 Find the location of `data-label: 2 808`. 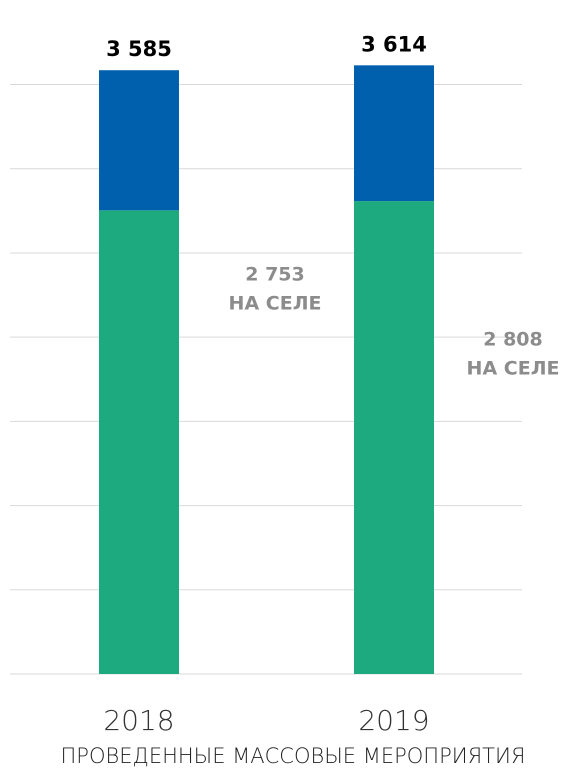

data-label: 2 808 is located at coordinates (513, 340).